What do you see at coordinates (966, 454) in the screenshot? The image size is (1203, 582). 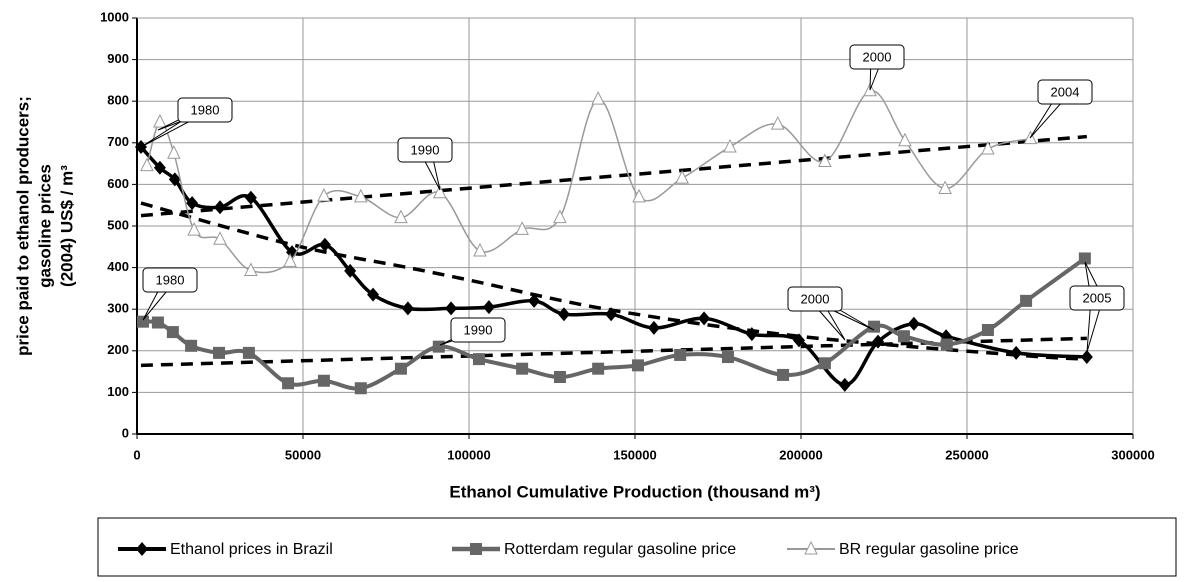 I see `x-tick-label: 250000` at bounding box center [966, 454].